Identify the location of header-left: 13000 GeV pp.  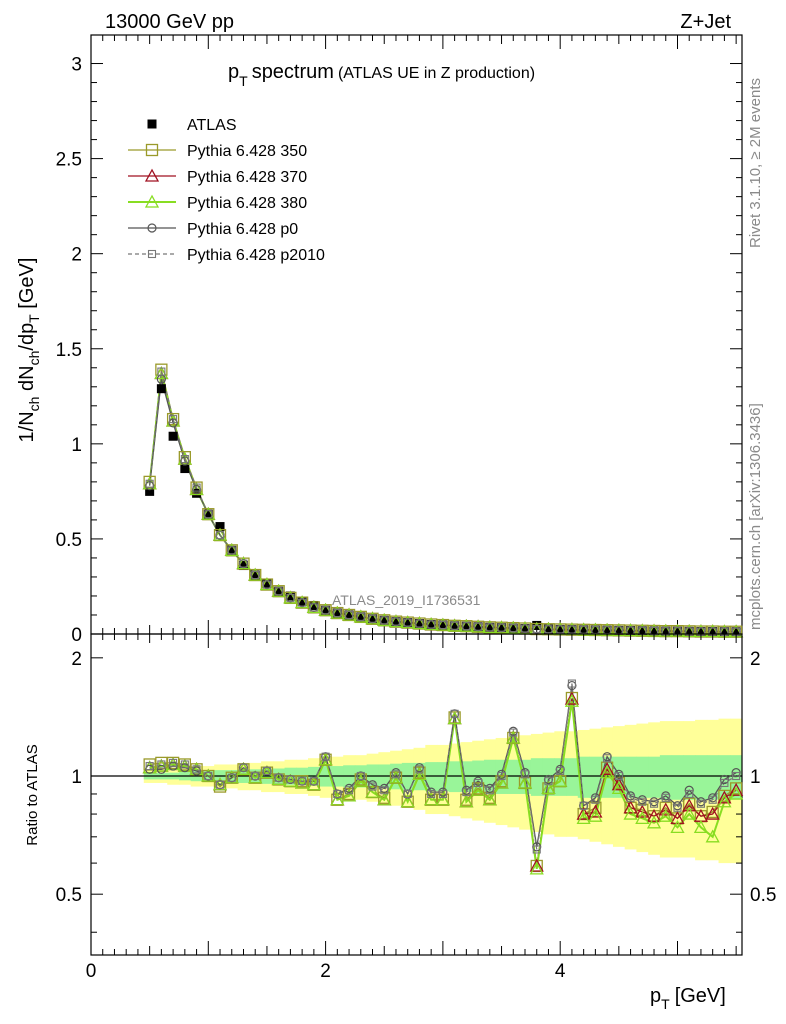
(169, 22).